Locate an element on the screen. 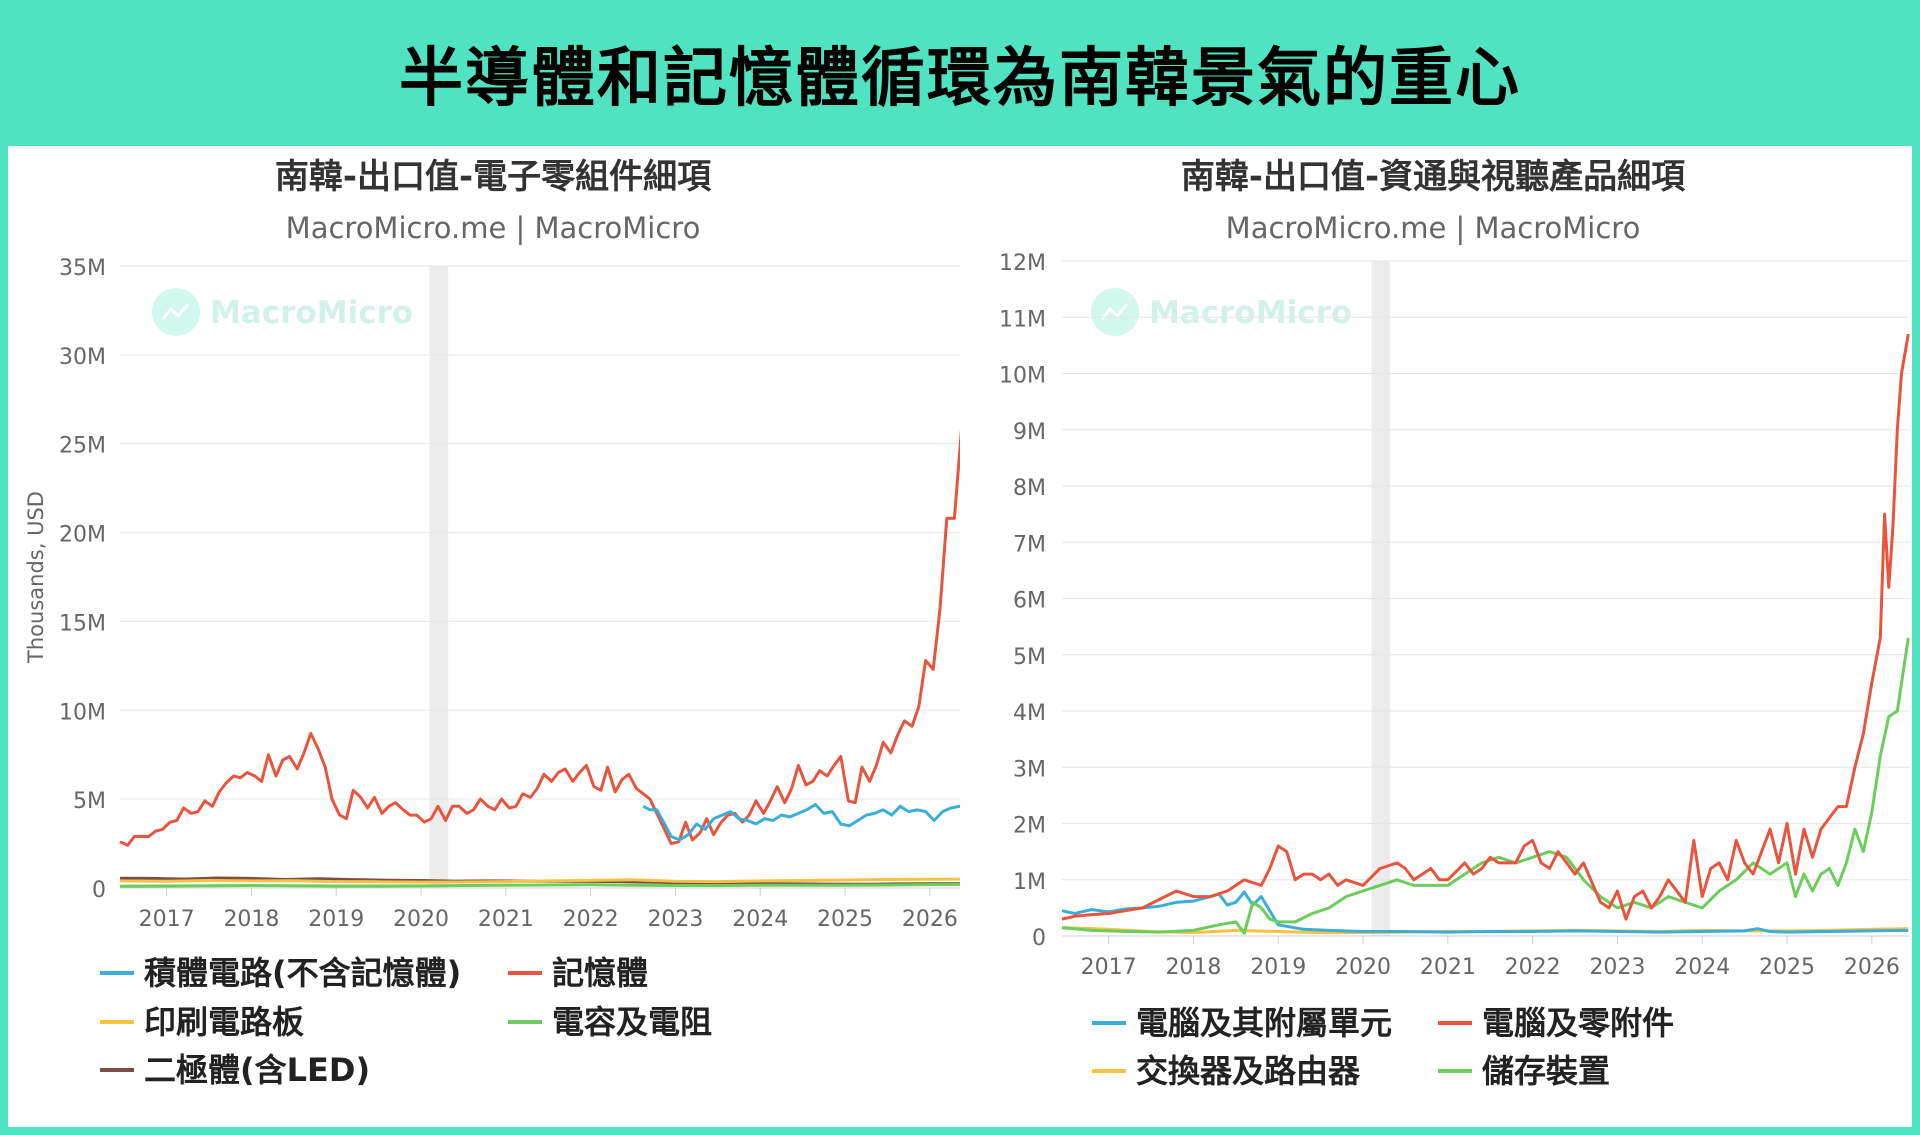 Image resolution: width=1920 pixels, height=1135 pixels. y-tick-label: 3M is located at coordinates (1029, 769).